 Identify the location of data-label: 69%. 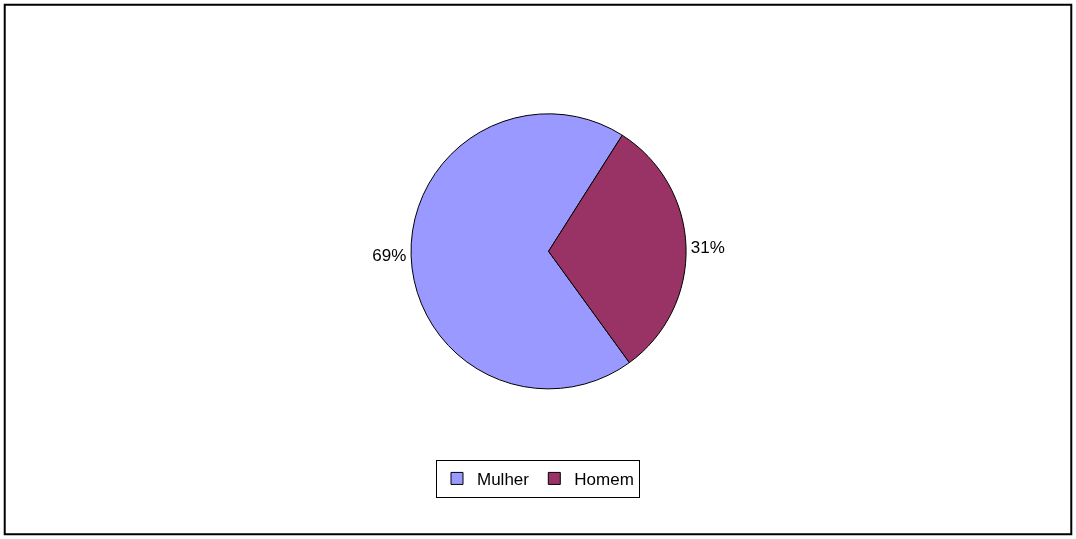
(389, 256).